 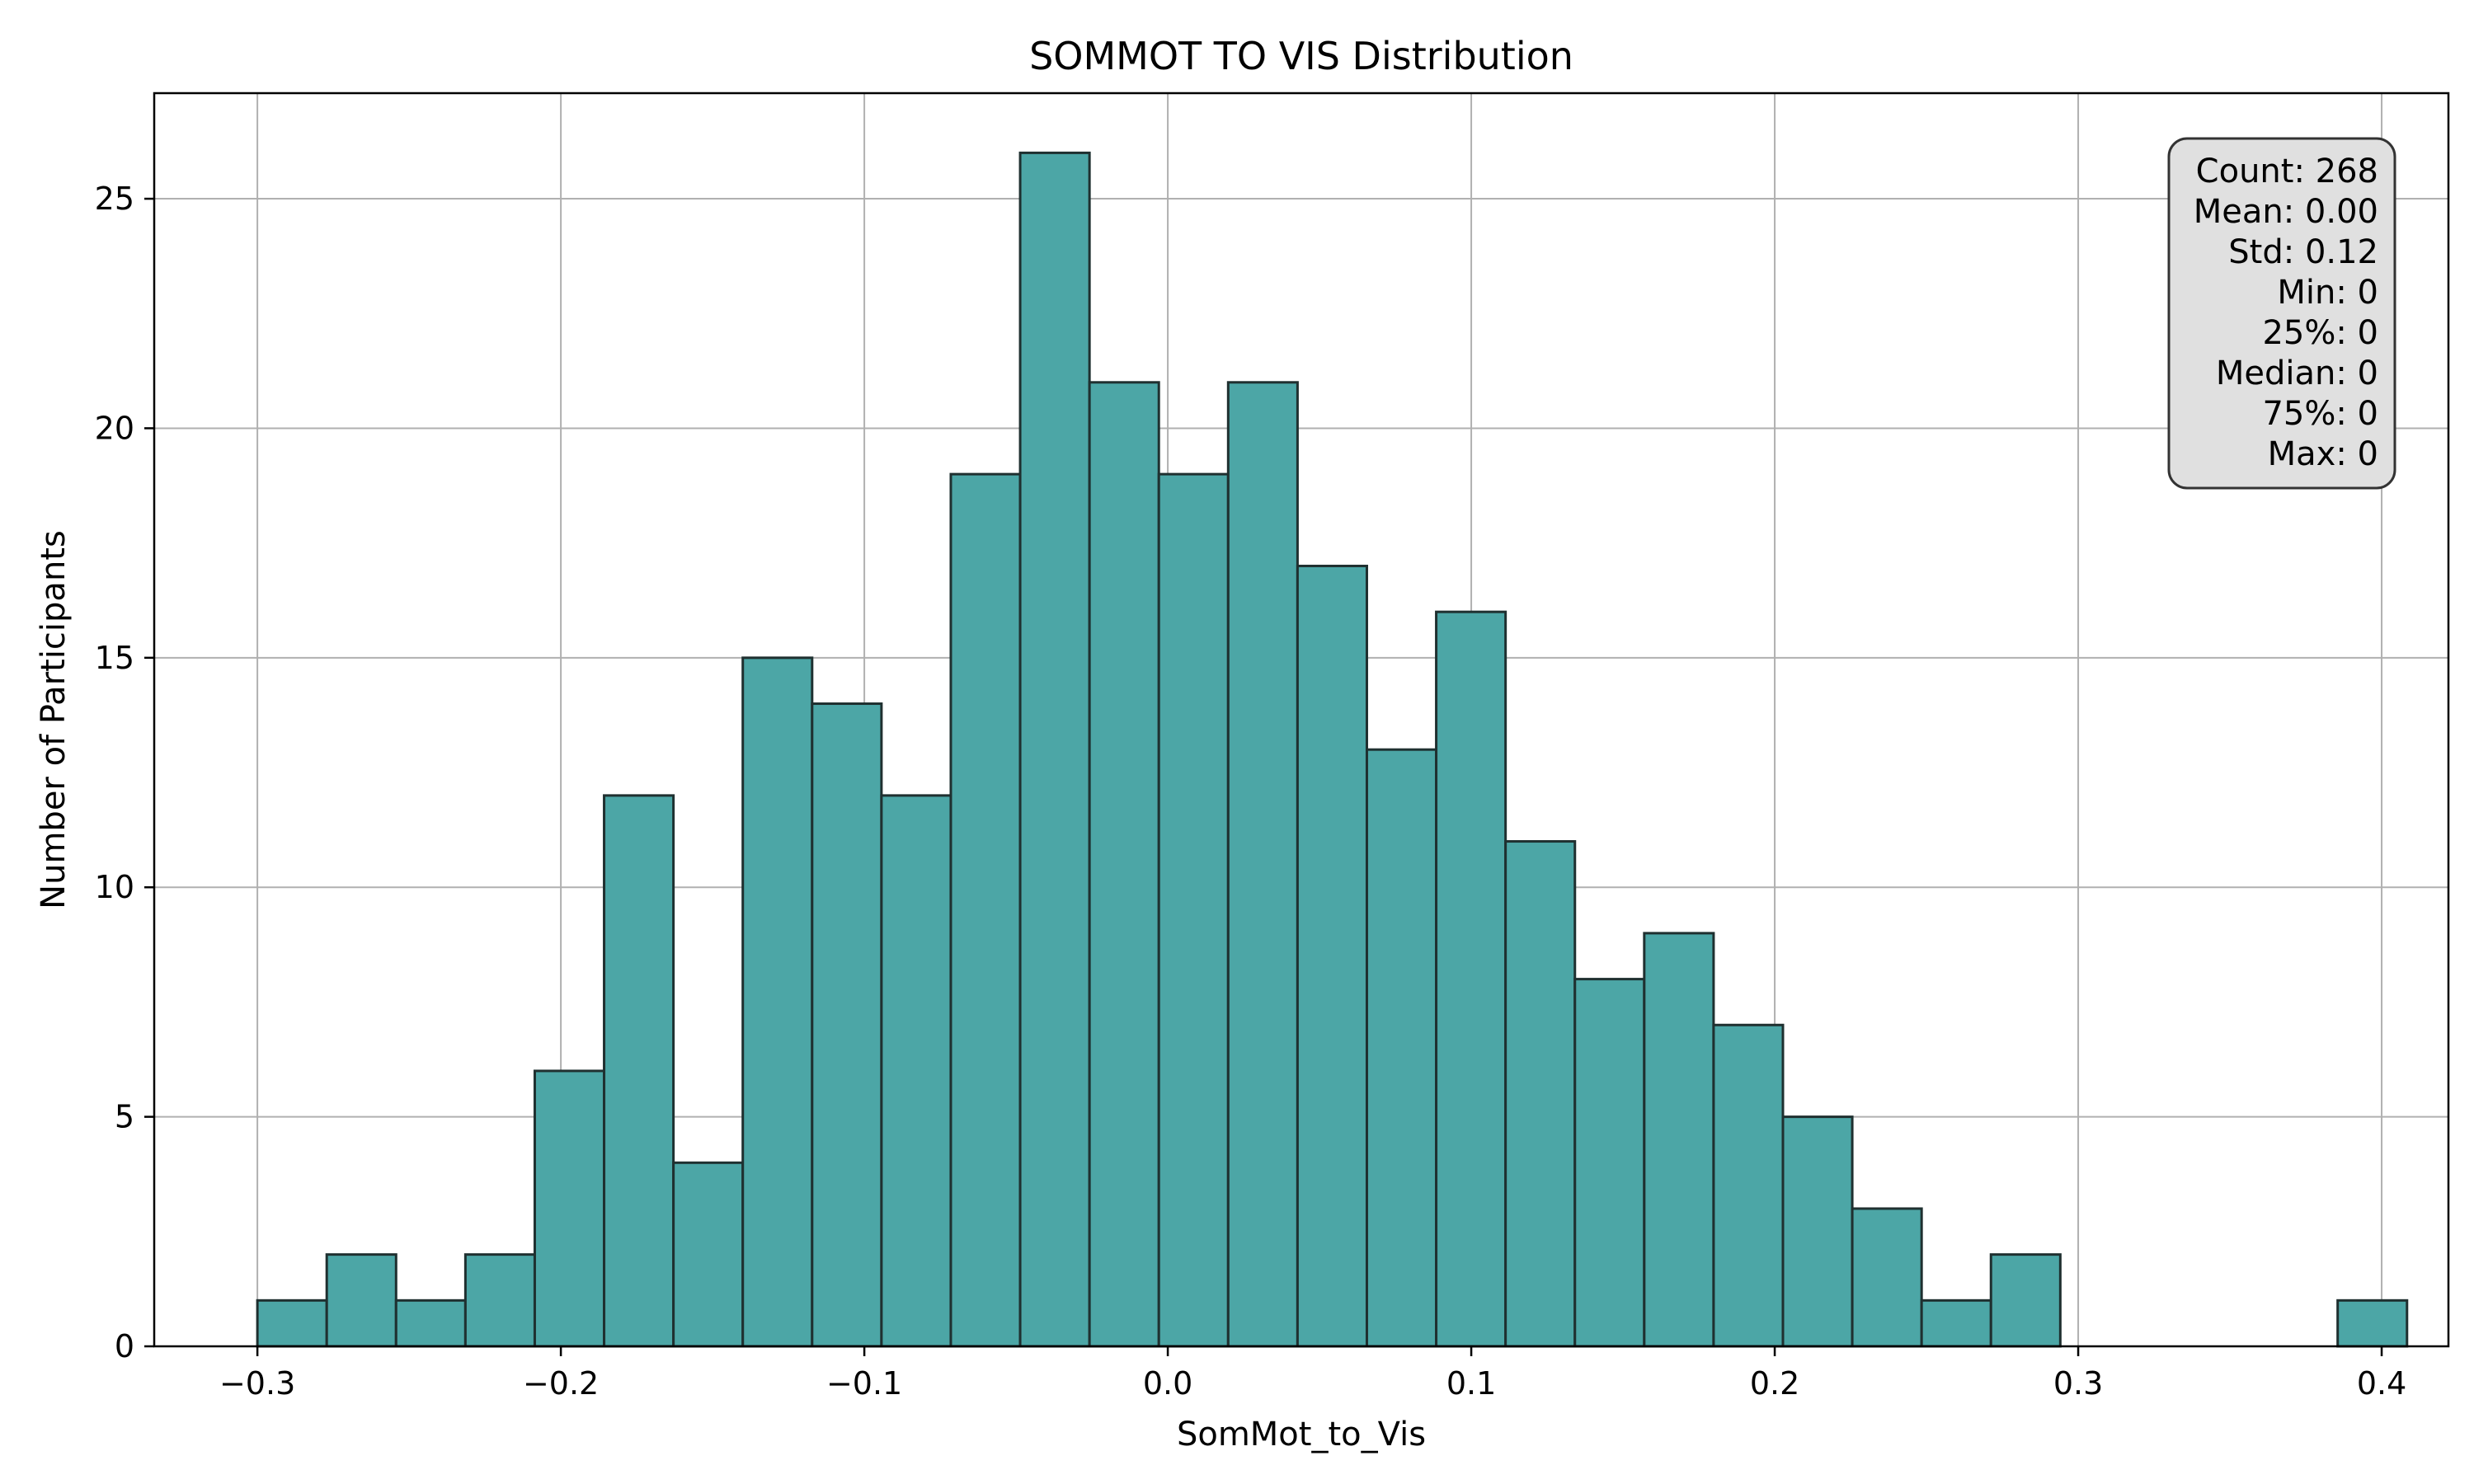 I want to click on y-tick-label: 20, so click(x=114, y=428).